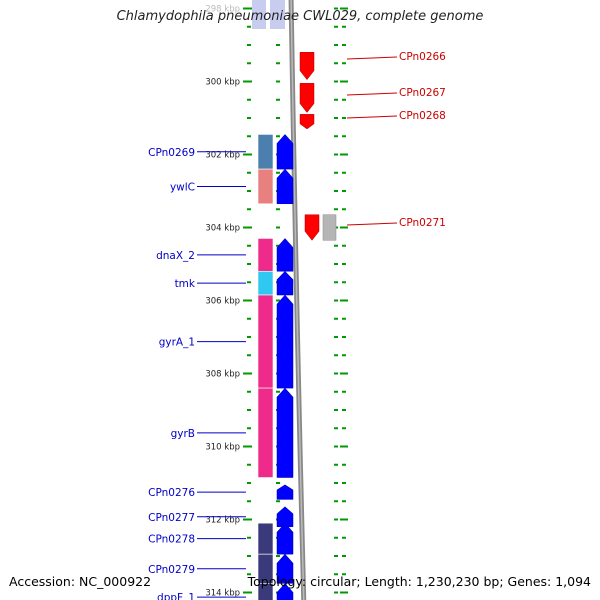  What do you see at coordinates (222, 156) in the screenshot?
I see `ruler-label: 302 kbp` at bounding box center [222, 156].